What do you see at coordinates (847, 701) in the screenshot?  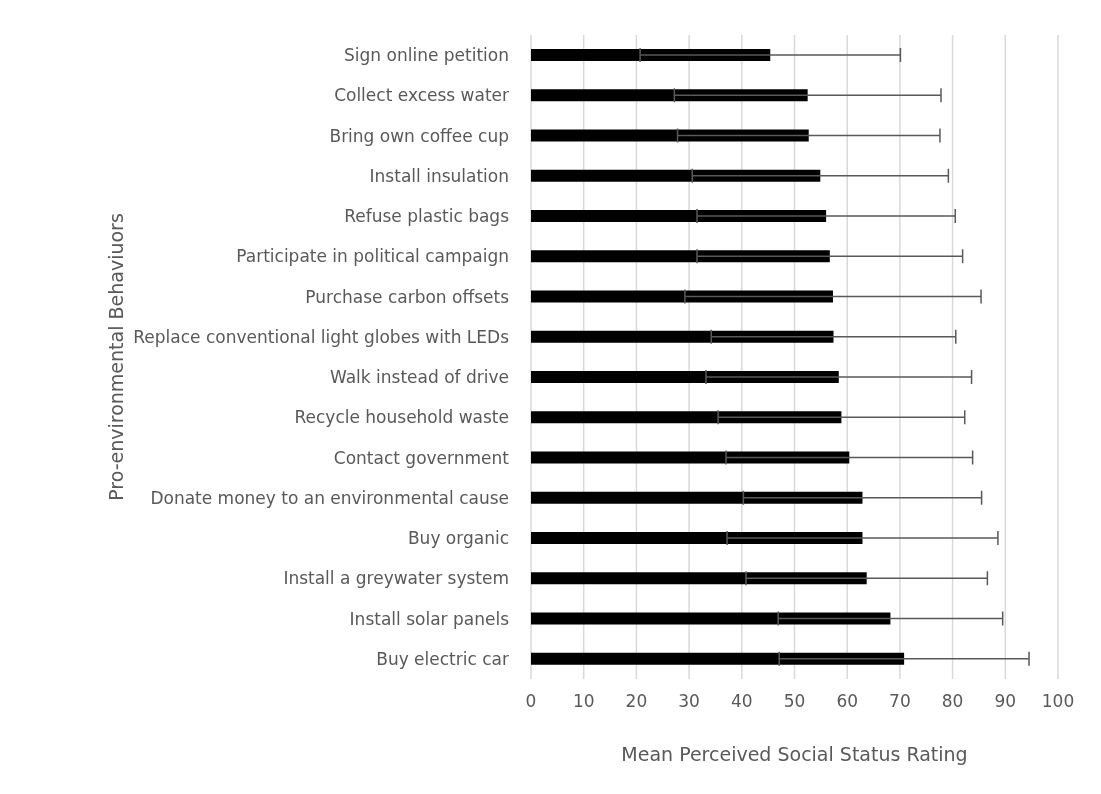 I see `x-tick-label: 60` at bounding box center [847, 701].